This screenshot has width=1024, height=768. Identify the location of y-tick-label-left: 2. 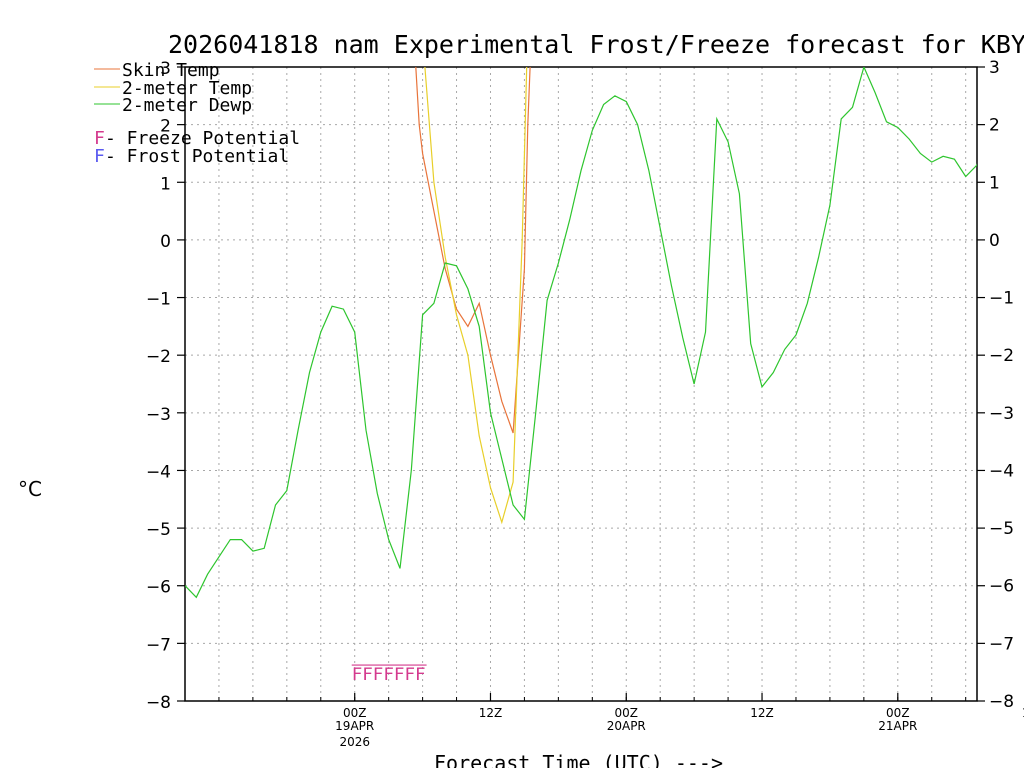
(165, 127).